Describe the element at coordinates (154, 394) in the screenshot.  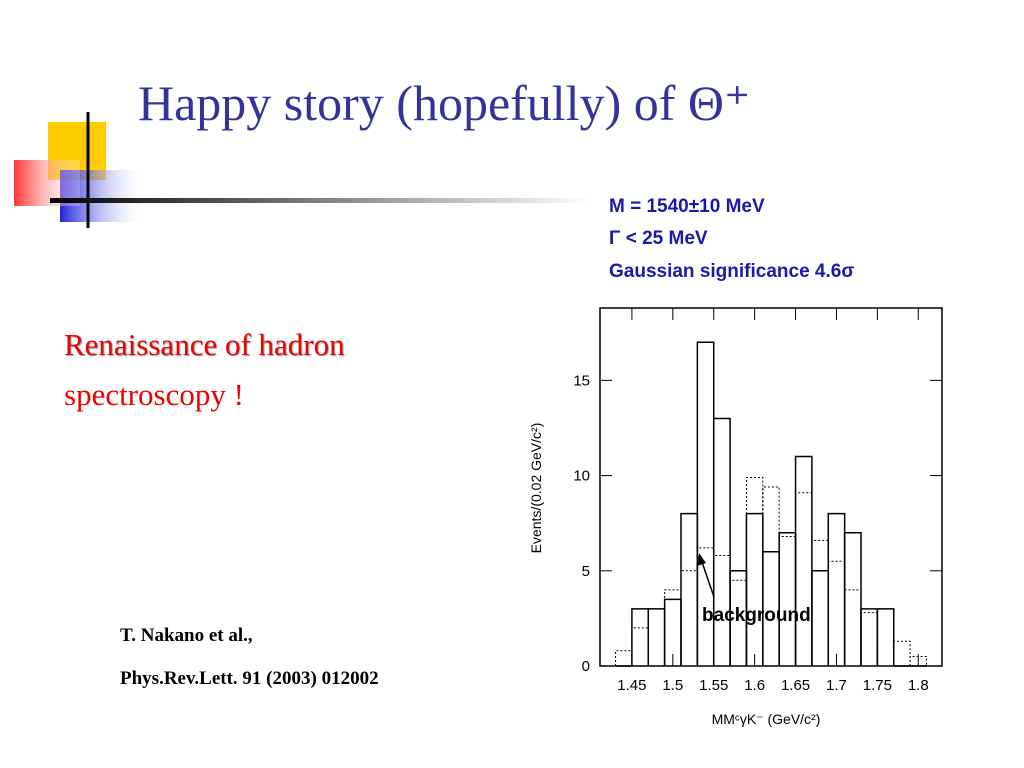
I see `headline: spectroscopy !` at that location.